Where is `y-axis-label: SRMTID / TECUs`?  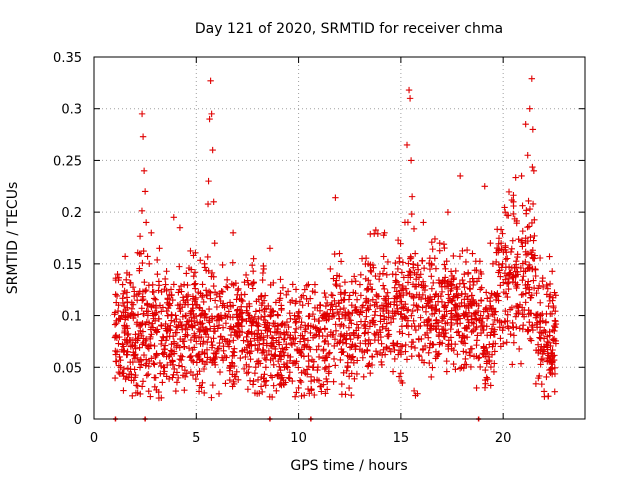
y-axis-label: SRMTID / TECUs is located at coordinates (13, 238).